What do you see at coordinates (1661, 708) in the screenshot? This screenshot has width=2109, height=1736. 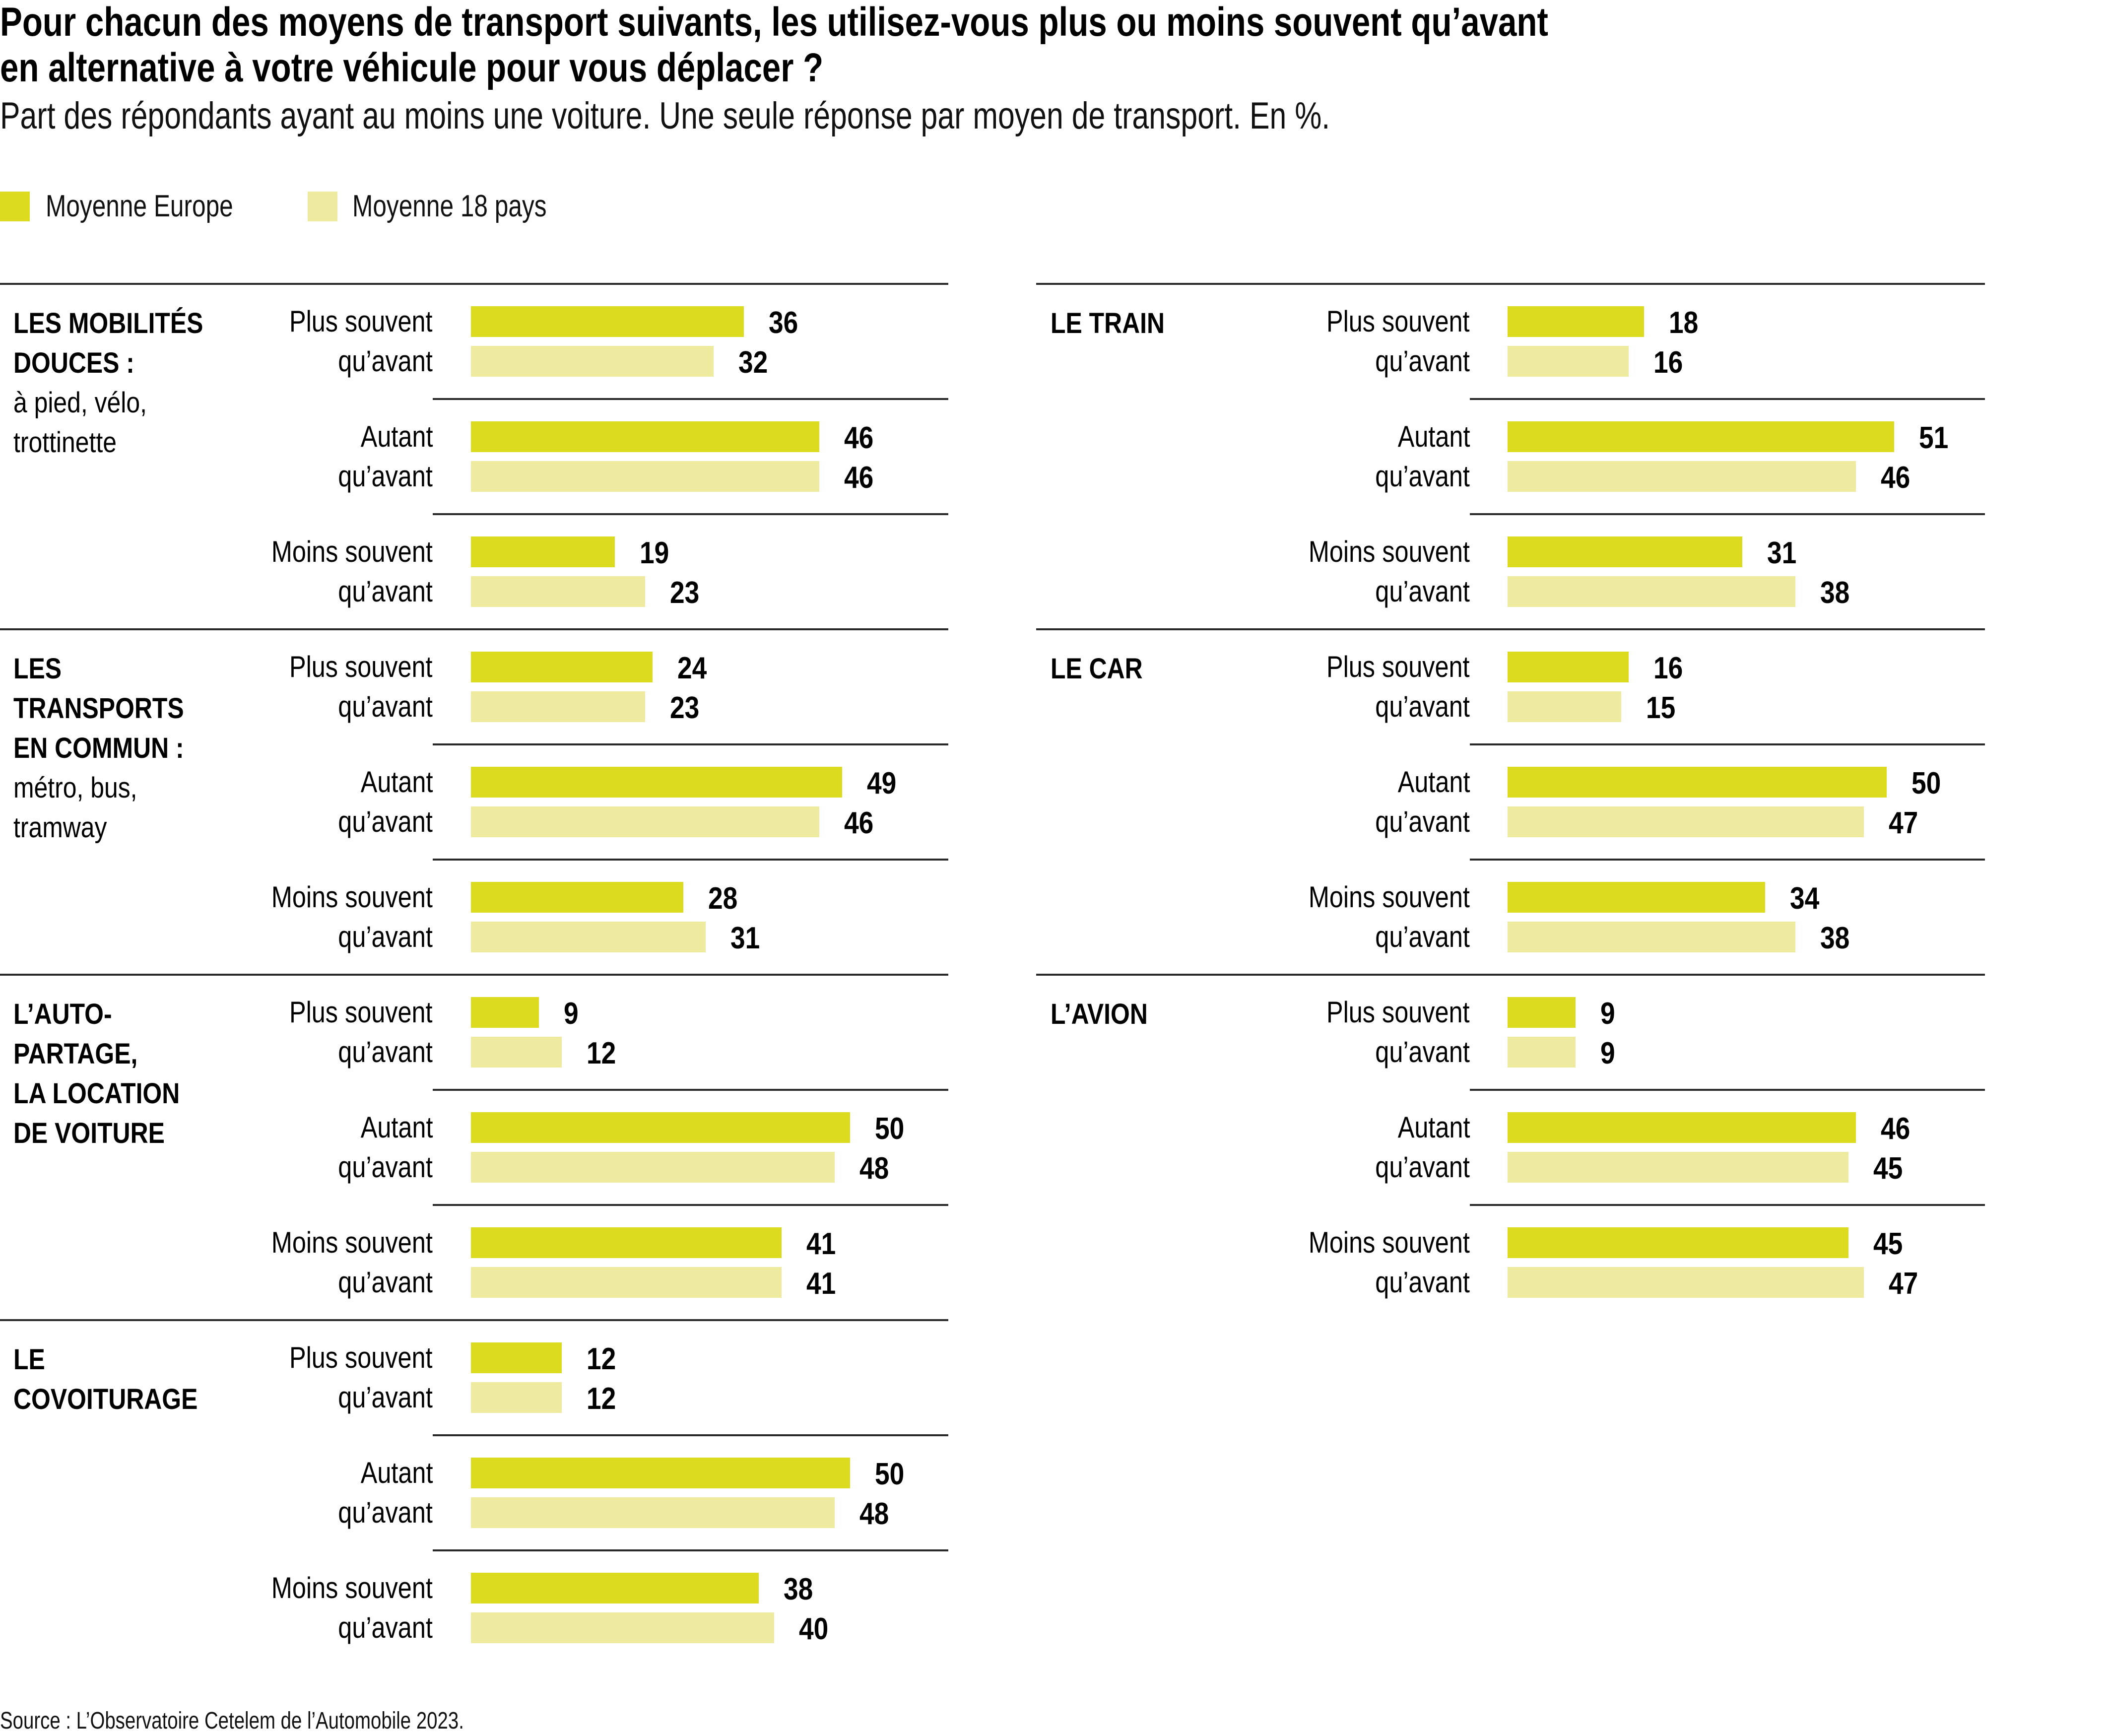 I see `value-label-18-pays: 15` at bounding box center [1661, 708].